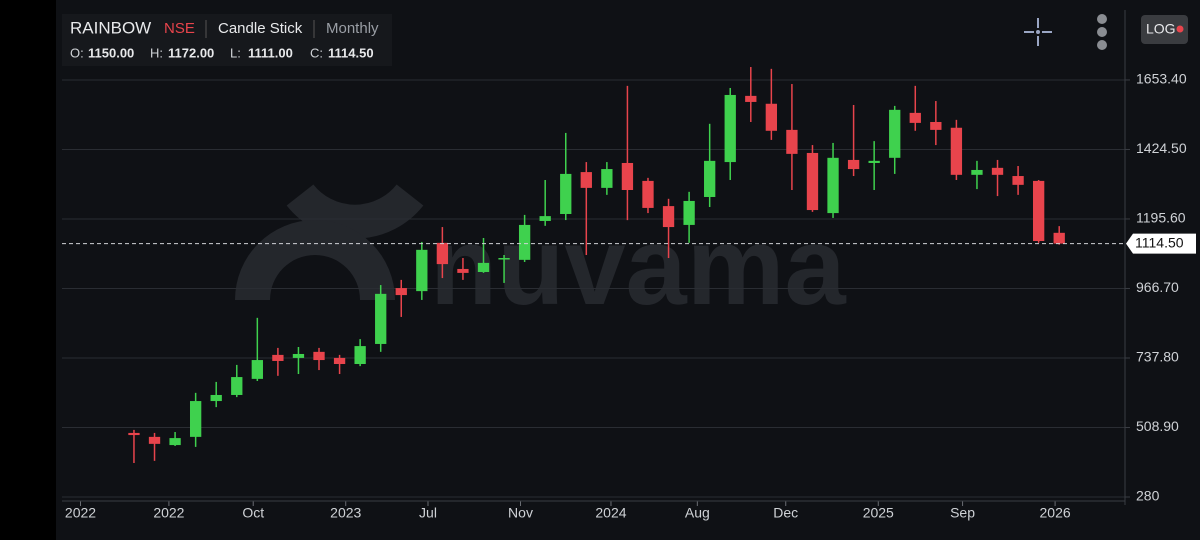 This screenshot has width=1200, height=540. I want to click on symbol: RAINBOW, so click(110, 27).